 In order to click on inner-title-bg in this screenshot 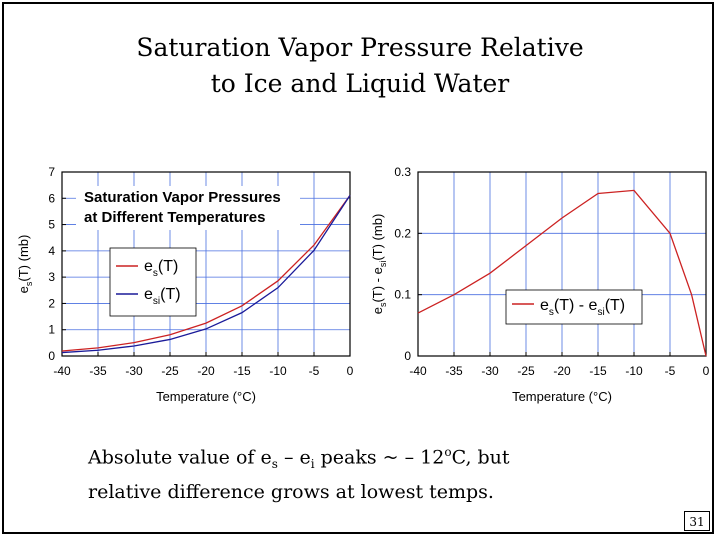, I will do `click(188, 208)`.